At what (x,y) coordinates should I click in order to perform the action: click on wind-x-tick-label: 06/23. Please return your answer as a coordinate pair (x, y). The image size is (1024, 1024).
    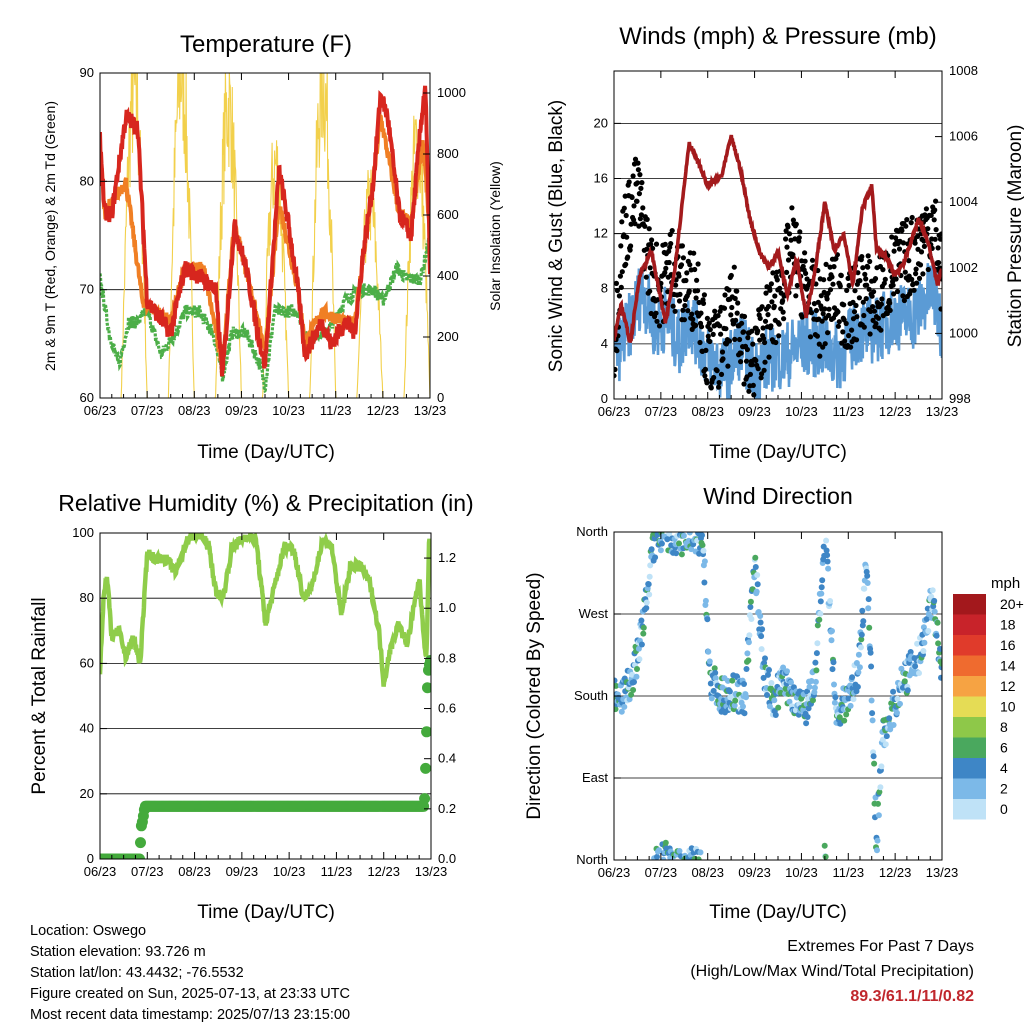
    Looking at the image, I should click on (614, 411).